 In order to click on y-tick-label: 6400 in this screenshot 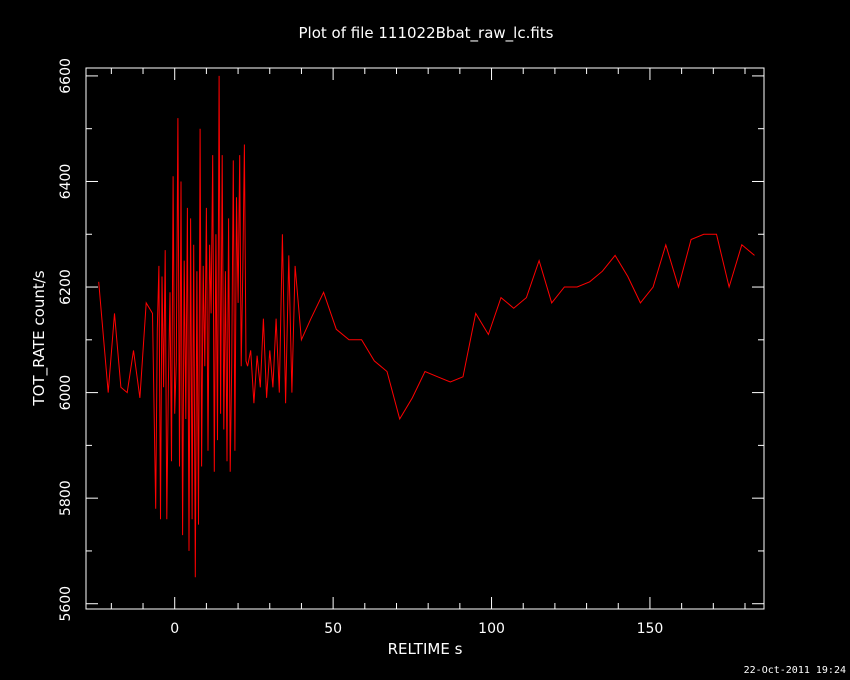, I will do `click(66, 182)`.